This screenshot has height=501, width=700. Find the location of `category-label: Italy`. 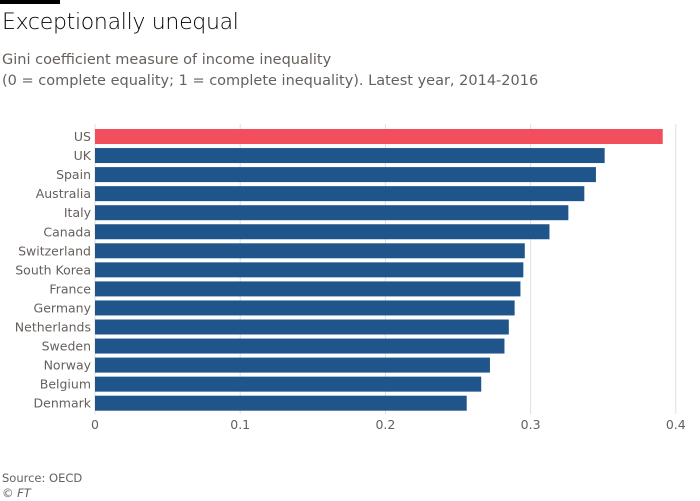

category-label: Italy is located at coordinates (78, 212).